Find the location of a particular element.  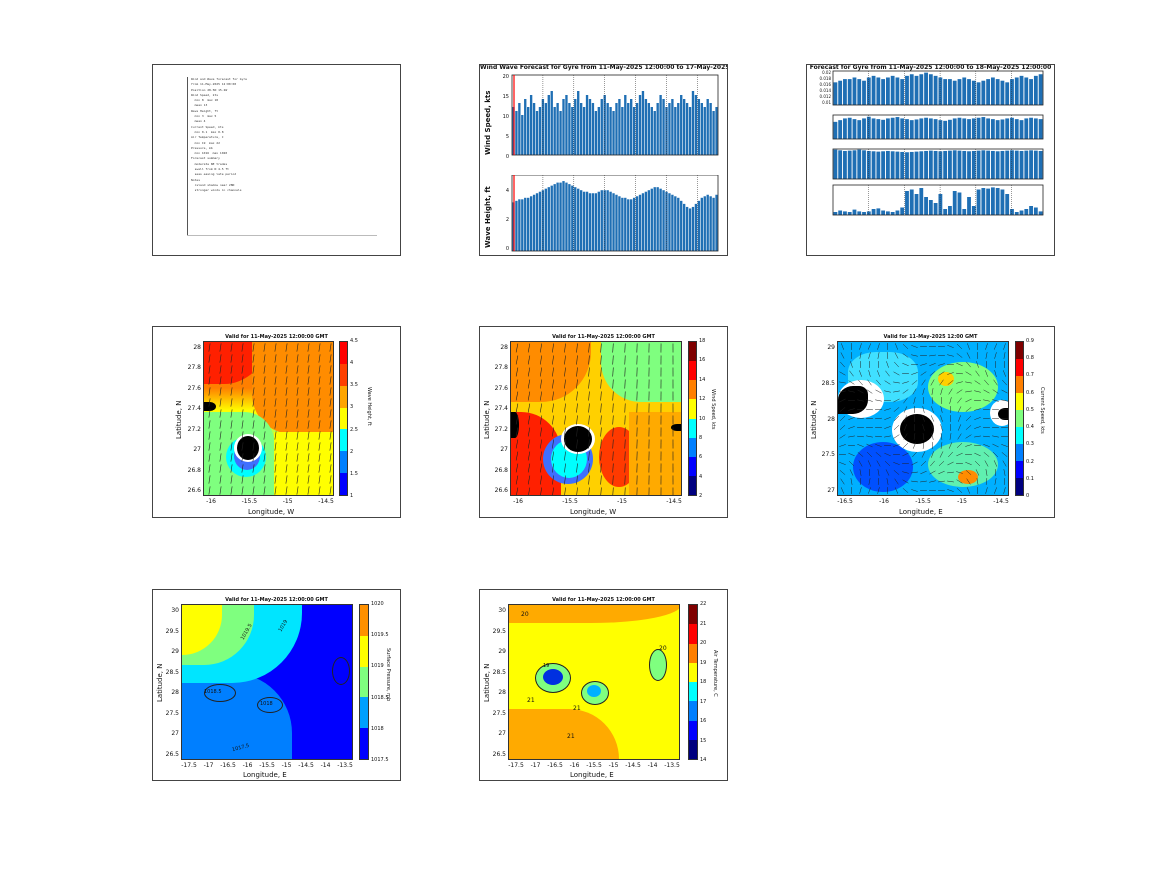

y-tick: 27.6 is located at coordinates (194, 388).